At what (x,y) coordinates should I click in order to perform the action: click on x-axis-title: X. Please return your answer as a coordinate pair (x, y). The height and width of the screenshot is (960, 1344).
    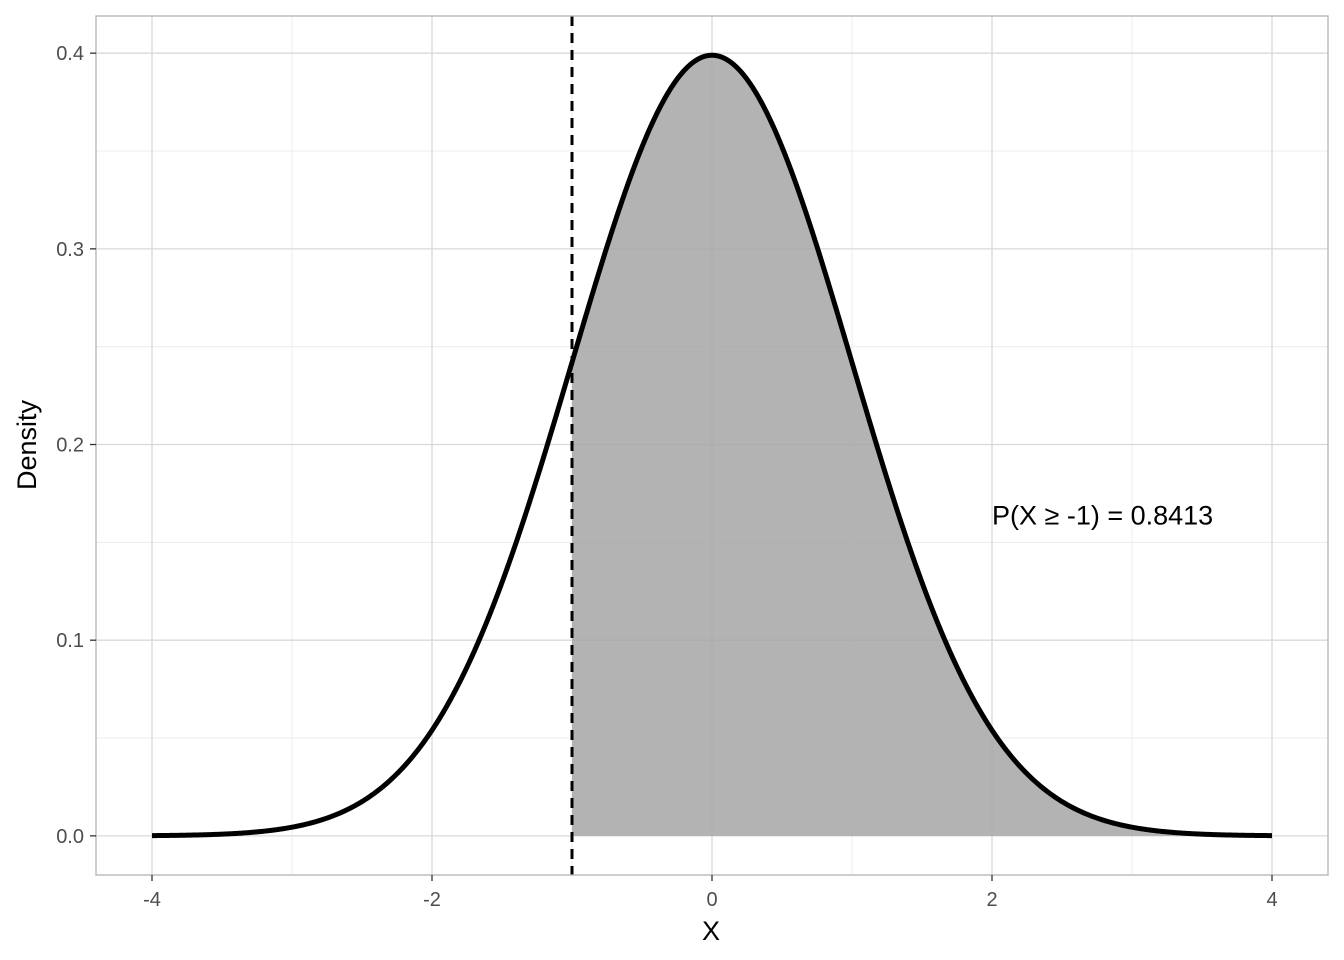
    Looking at the image, I should click on (711, 931).